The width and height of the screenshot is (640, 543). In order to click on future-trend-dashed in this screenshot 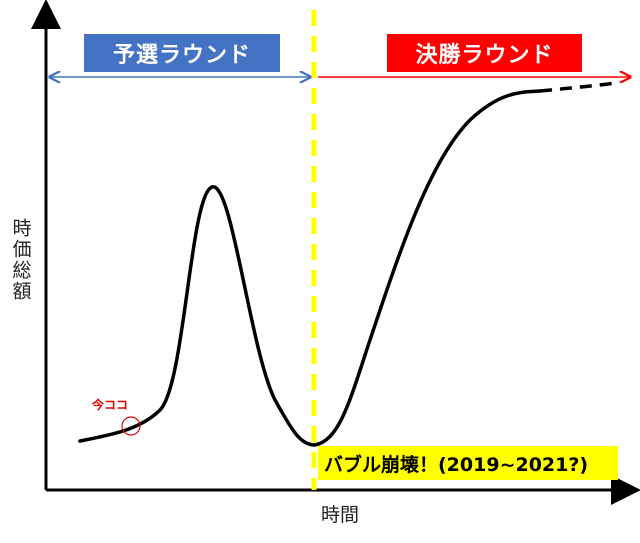, I will do `click(577, 87)`.